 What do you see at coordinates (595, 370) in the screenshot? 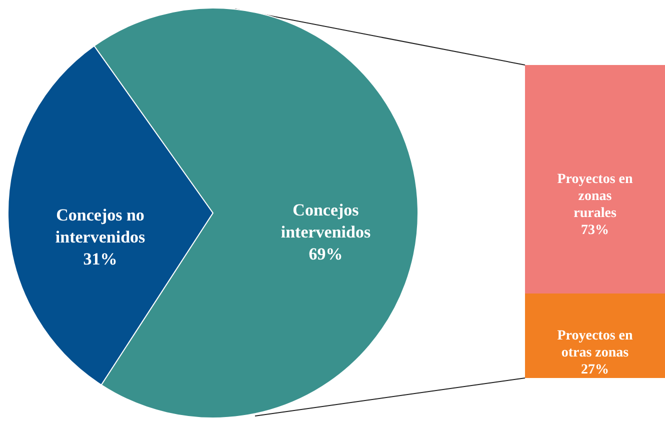
I see `data-label: 27%` at bounding box center [595, 370].